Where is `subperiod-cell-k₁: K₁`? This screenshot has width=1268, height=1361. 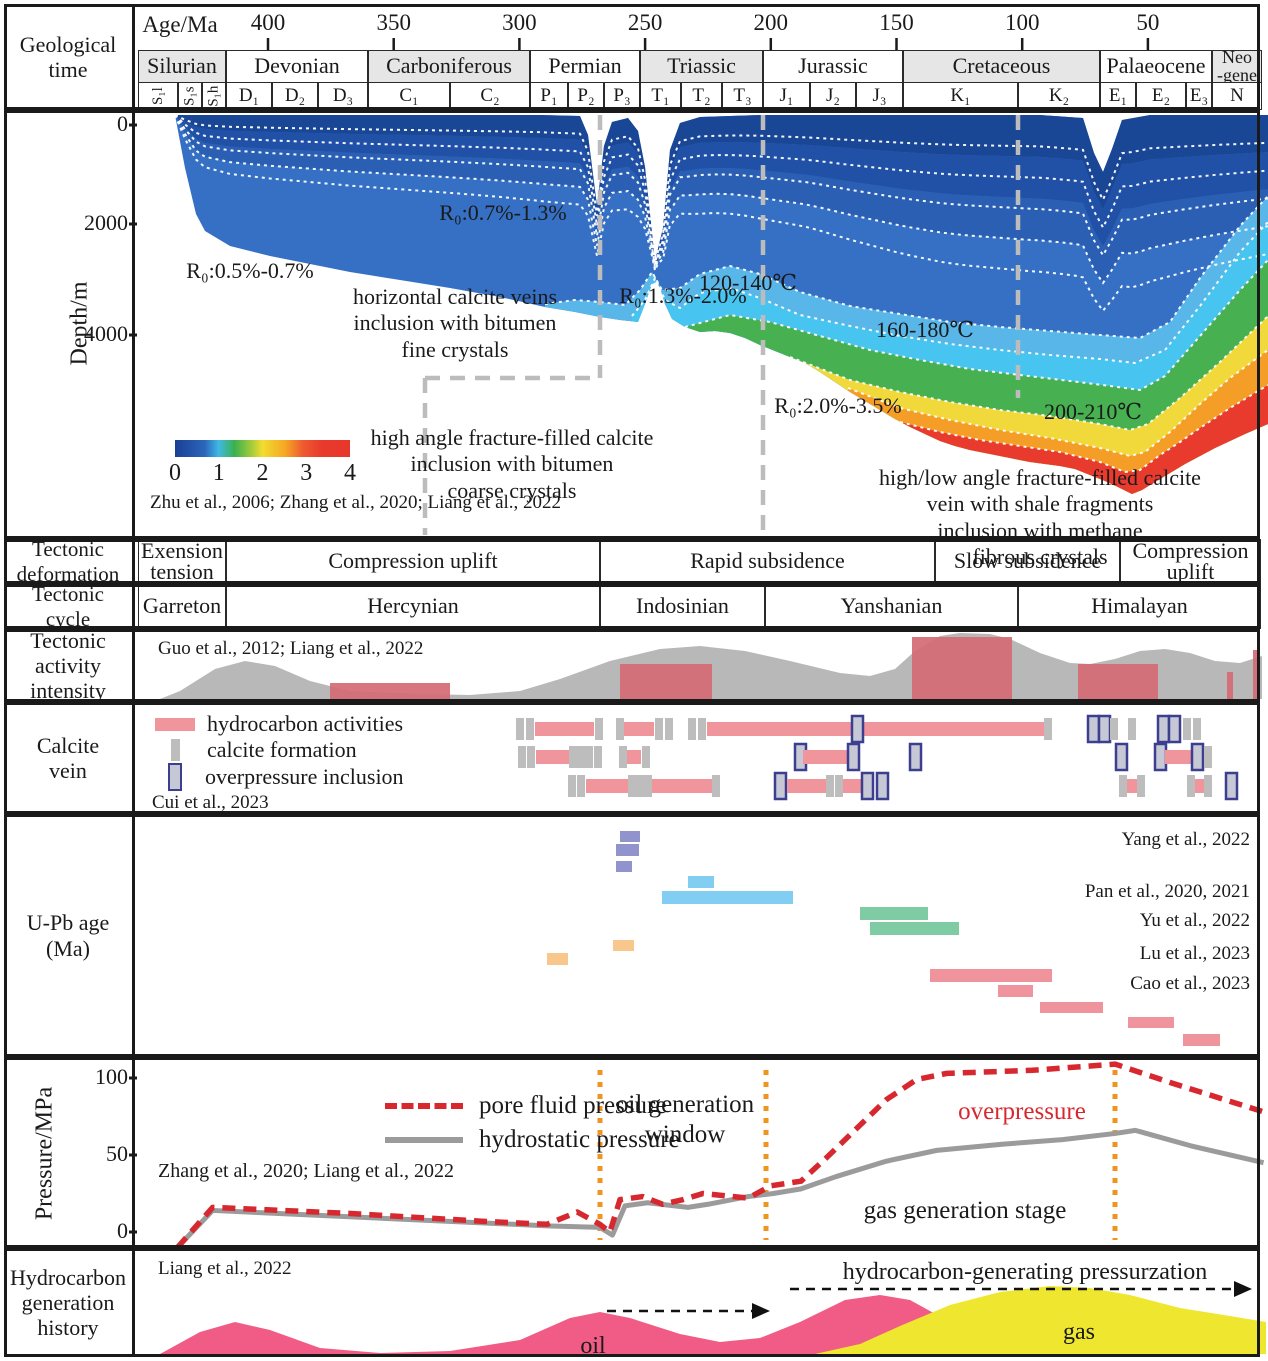 subperiod-cell-k₁: K₁ is located at coordinates (960, 96).